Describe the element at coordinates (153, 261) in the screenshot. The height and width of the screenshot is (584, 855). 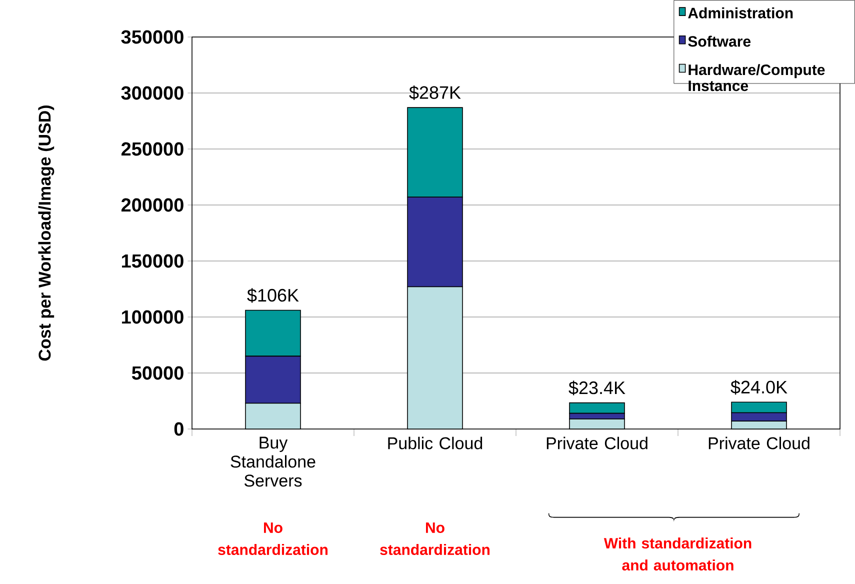
I see `y-tick-label: 150000` at that location.